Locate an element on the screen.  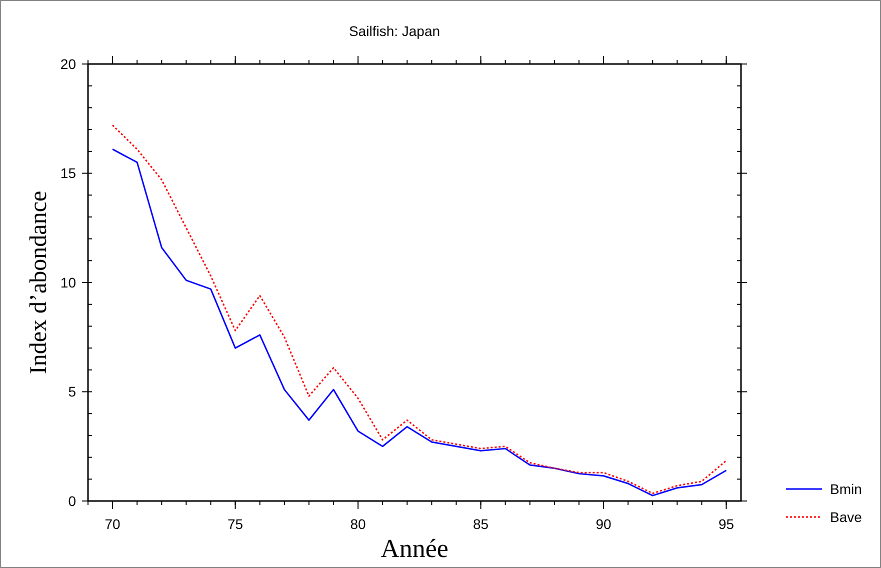
y-tick-label: 5 is located at coordinates (72, 392).